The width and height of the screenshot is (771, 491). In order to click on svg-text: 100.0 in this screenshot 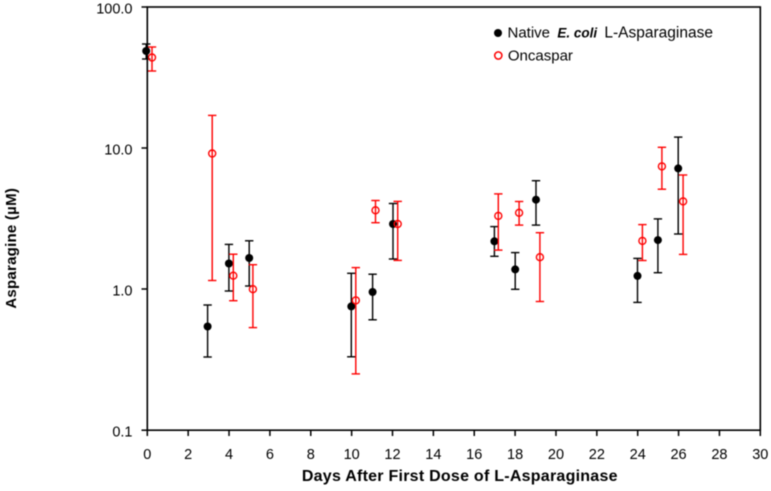, I will do `click(114, 9)`.